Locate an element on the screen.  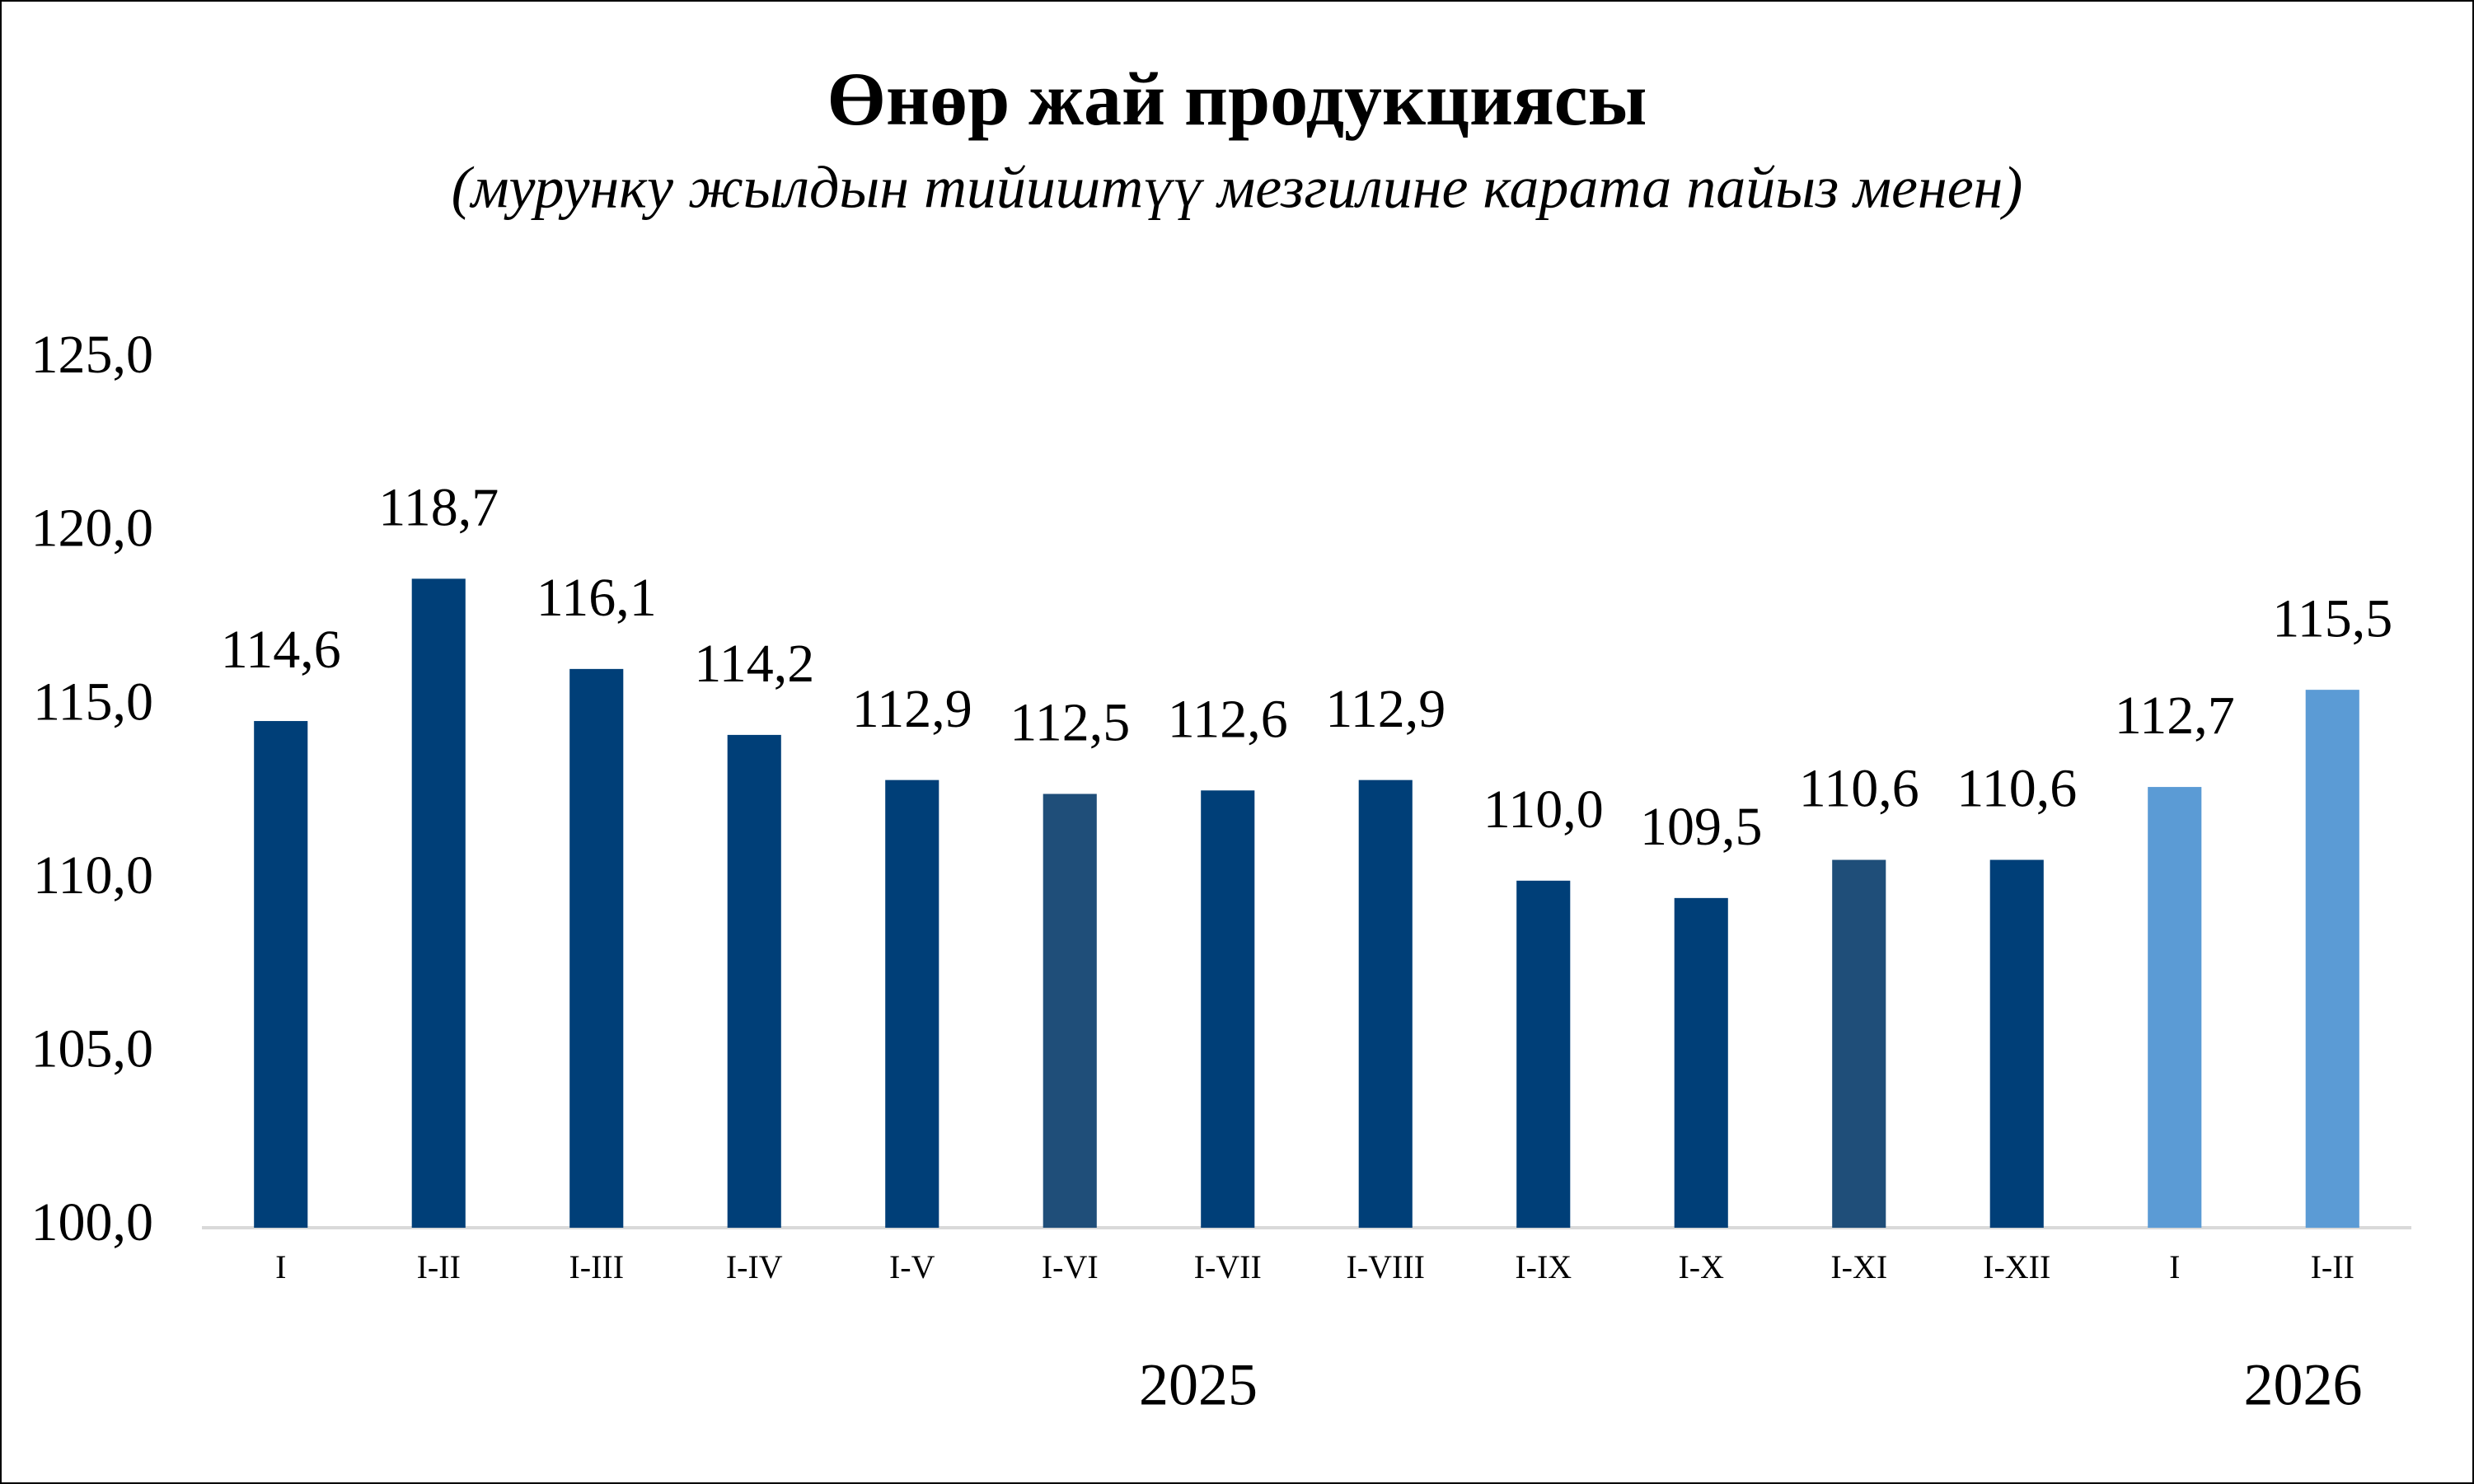
data-label: 118,7 is located at coordinates (438, 507).